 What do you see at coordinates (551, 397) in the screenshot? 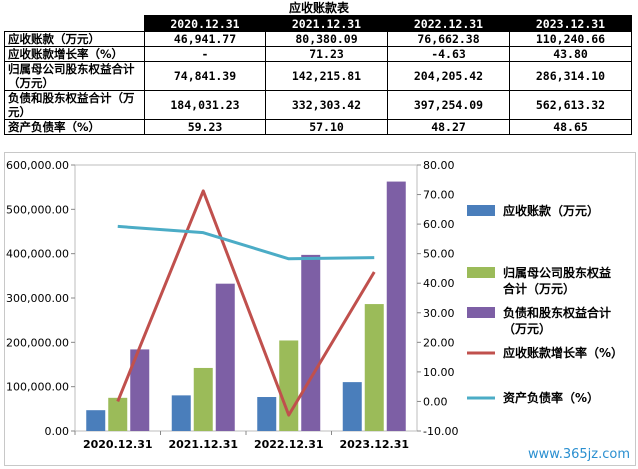
I see `legend-label: 资产负债率（%）` at bounding box center [551, 397].